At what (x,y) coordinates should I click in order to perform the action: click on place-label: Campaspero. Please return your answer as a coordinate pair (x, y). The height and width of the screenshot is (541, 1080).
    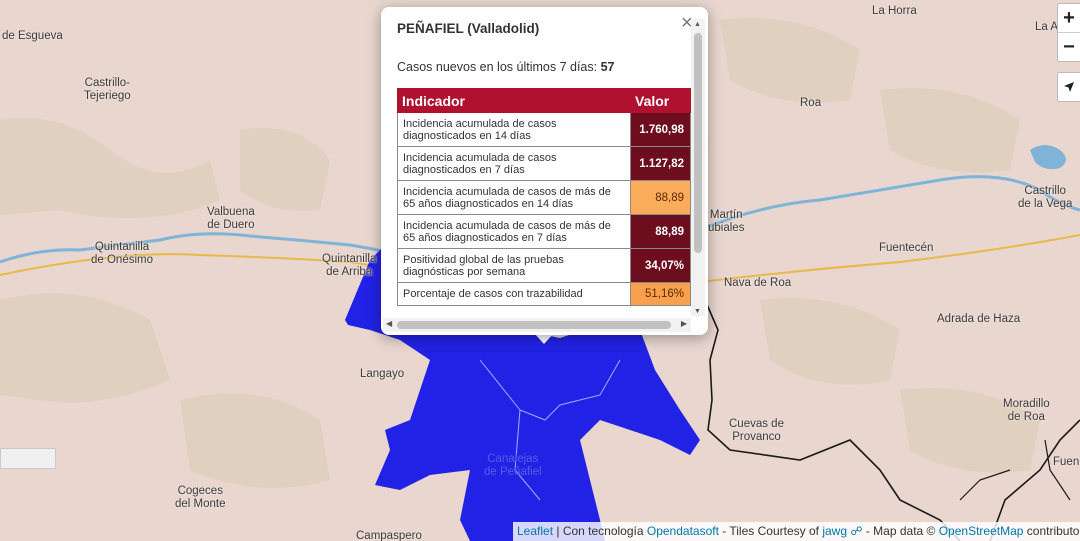
    Looking at the image, I should click on (389, 535).